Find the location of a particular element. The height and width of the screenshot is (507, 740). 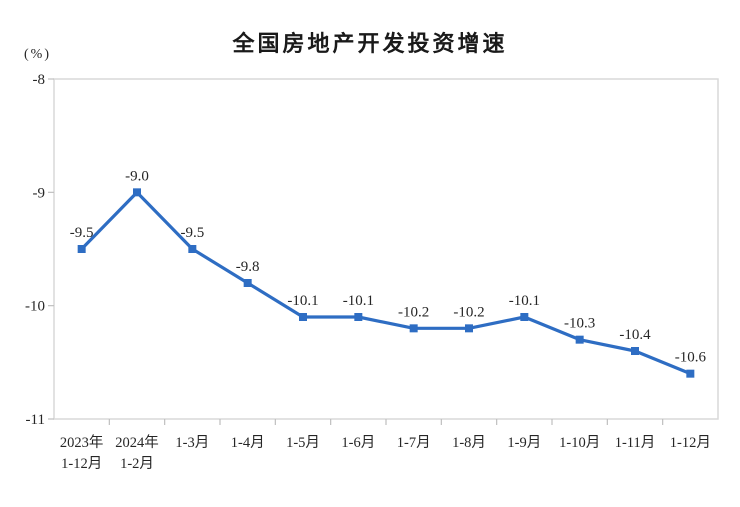

y-axis-tick-label: -9 is located at coordinates (39, 193).